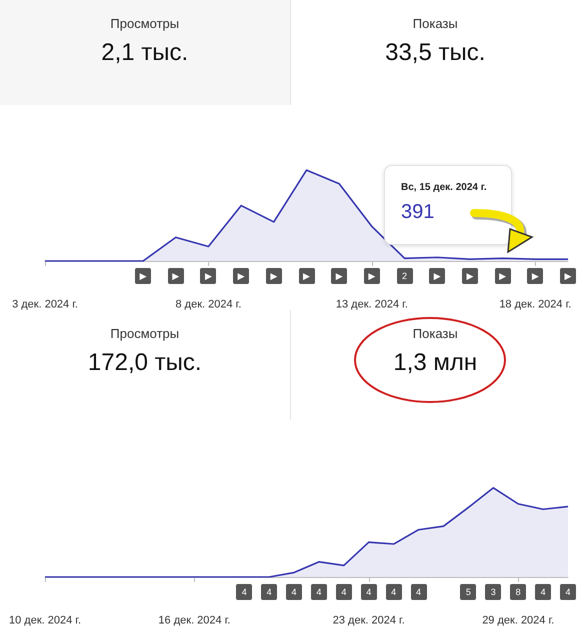 Image resolution: width=580 pixels, height=630 pixels. I want to click on x-tick-label: 23 дек. 2024 г., so click(368, 620).